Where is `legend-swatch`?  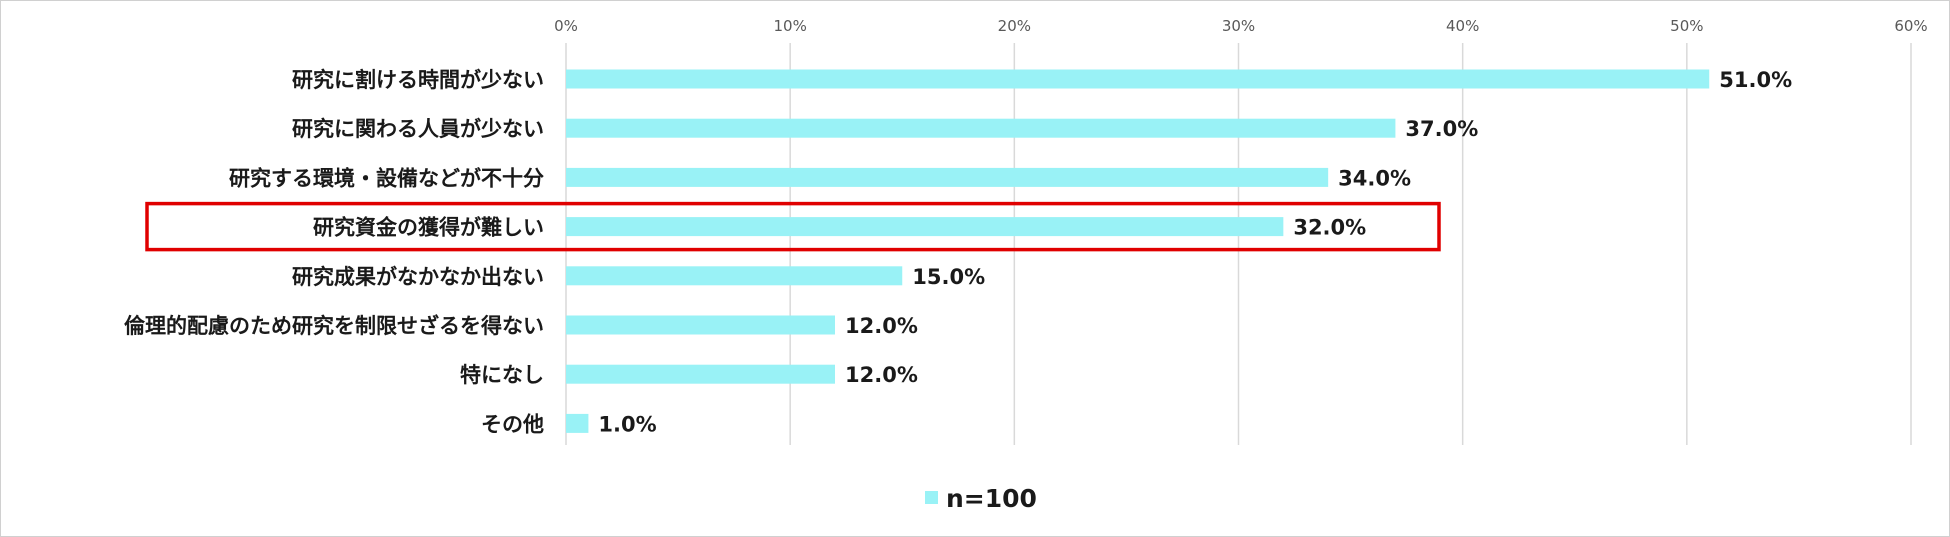 legend-swatch is located at coordinates (931, 497).